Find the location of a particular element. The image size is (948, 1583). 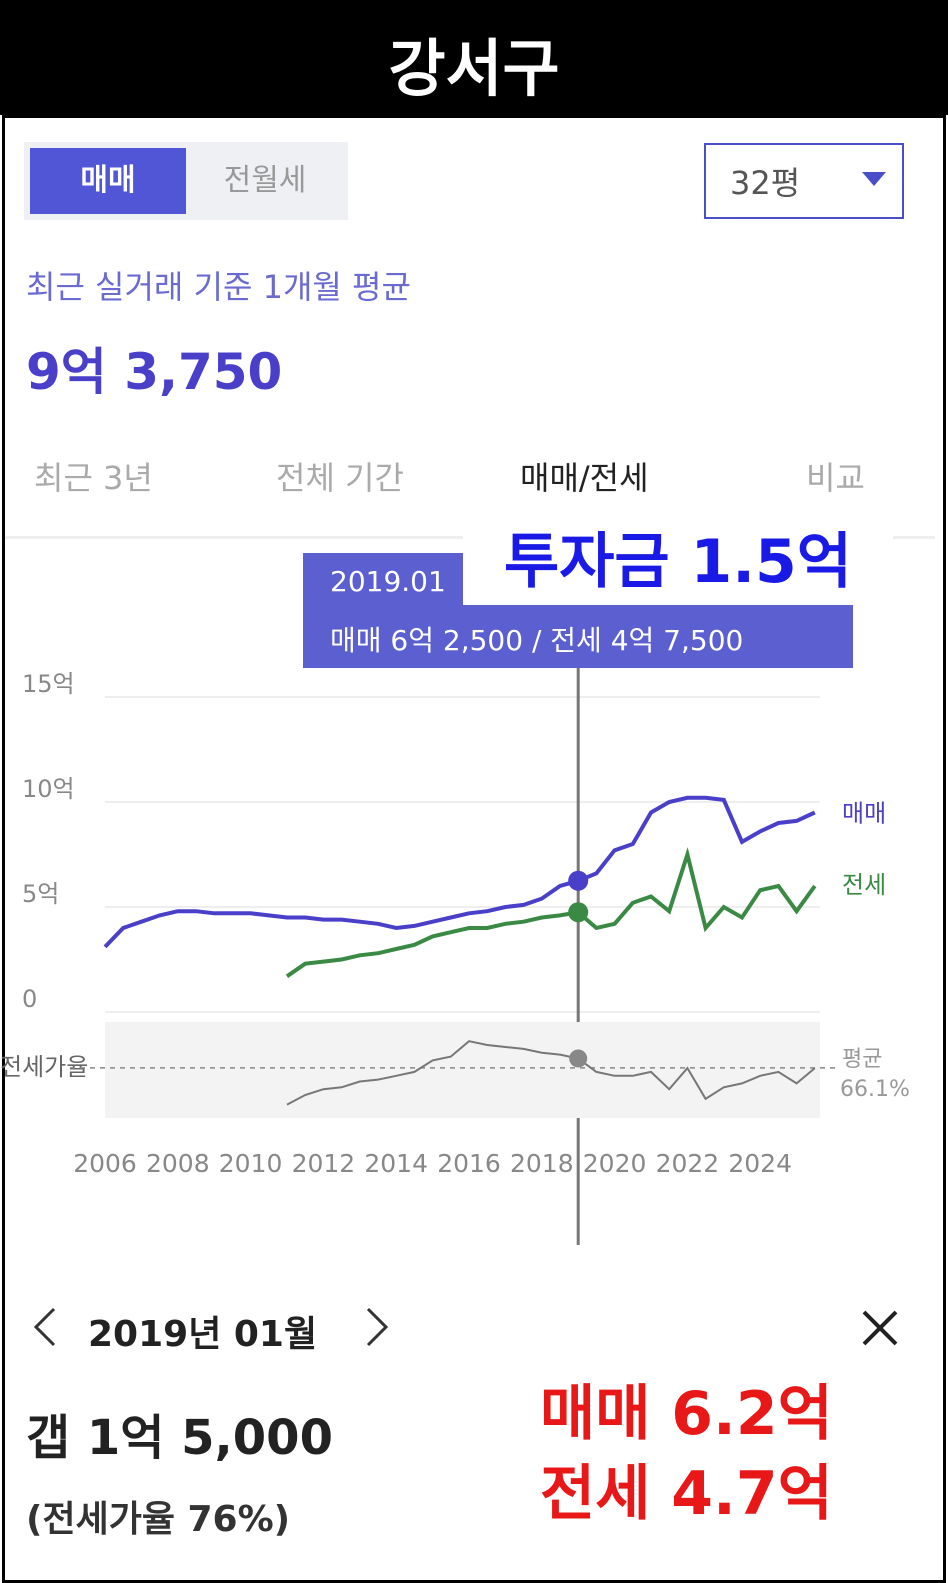

period-tab: 비교 is located at coordinates (835, 478).